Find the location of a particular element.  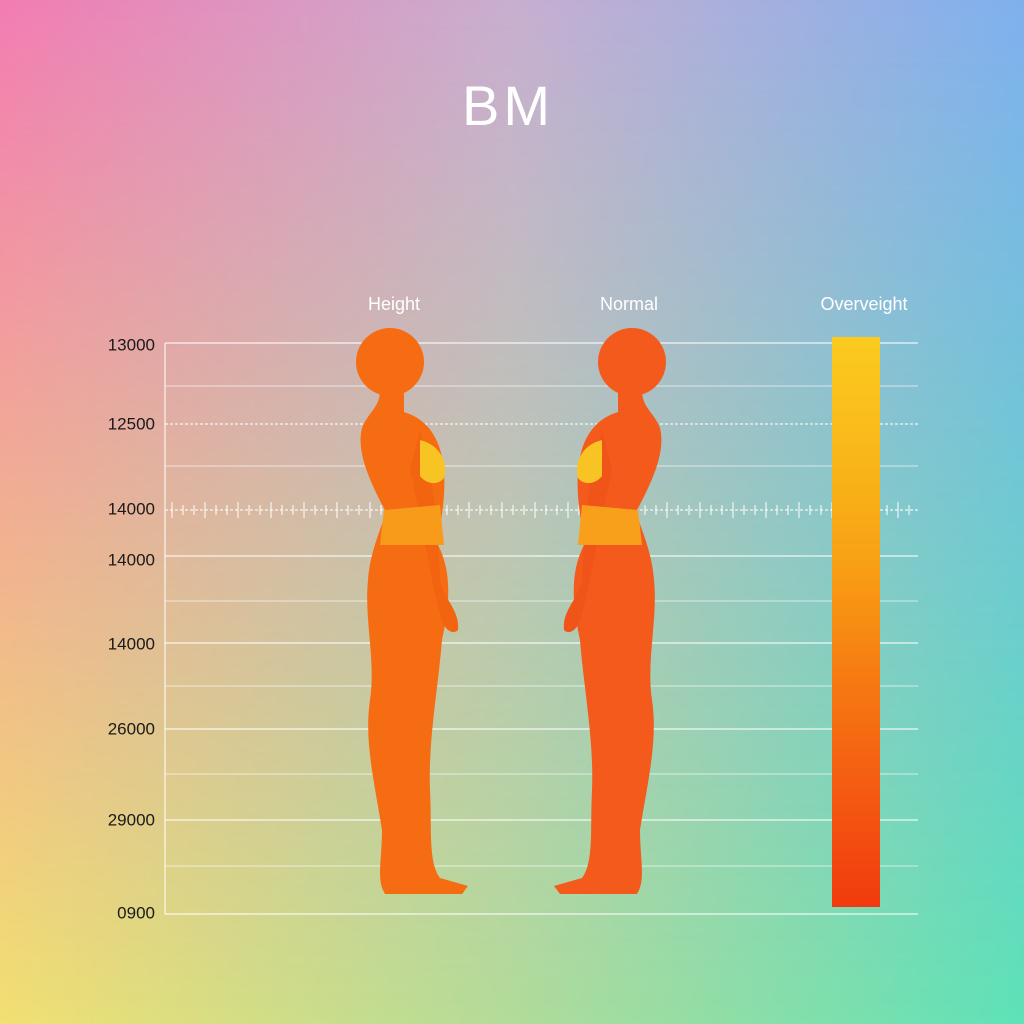

title: BM is located at coordinates (508, 105).